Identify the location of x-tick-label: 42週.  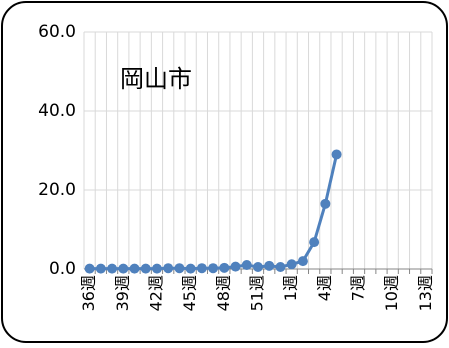
(155, 293).